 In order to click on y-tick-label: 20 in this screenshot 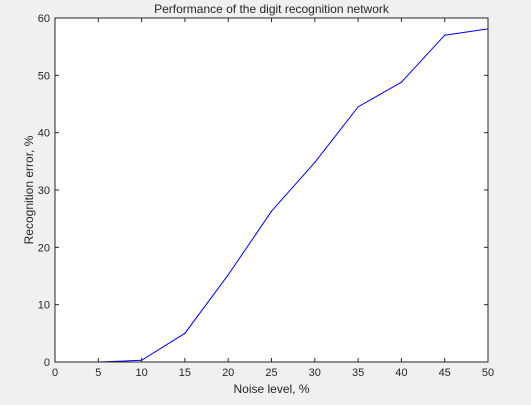, I will do `click(44, 248)`.